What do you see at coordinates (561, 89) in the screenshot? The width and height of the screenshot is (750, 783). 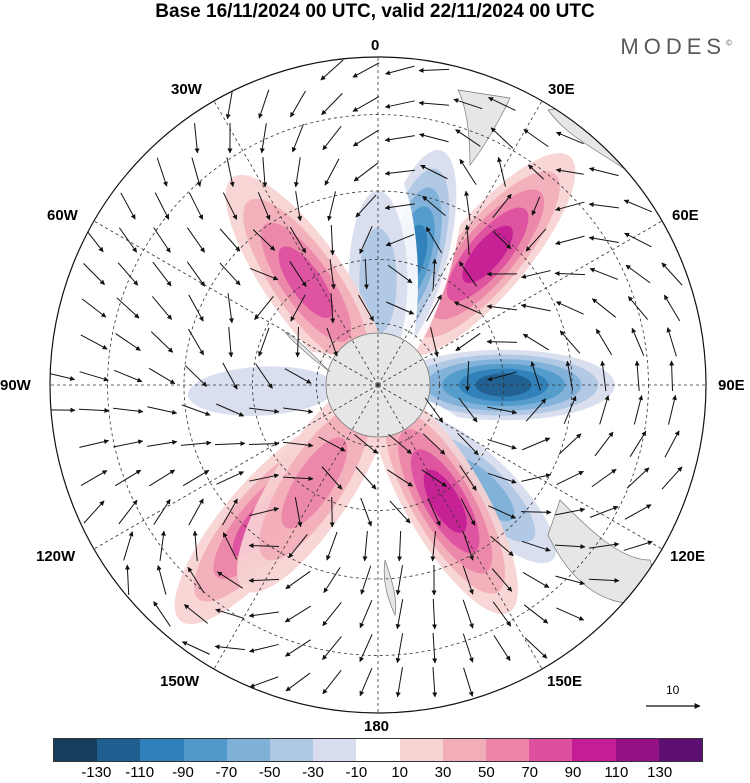 I see `lon-label-30e: 30E` at bounding box center [561, 89].